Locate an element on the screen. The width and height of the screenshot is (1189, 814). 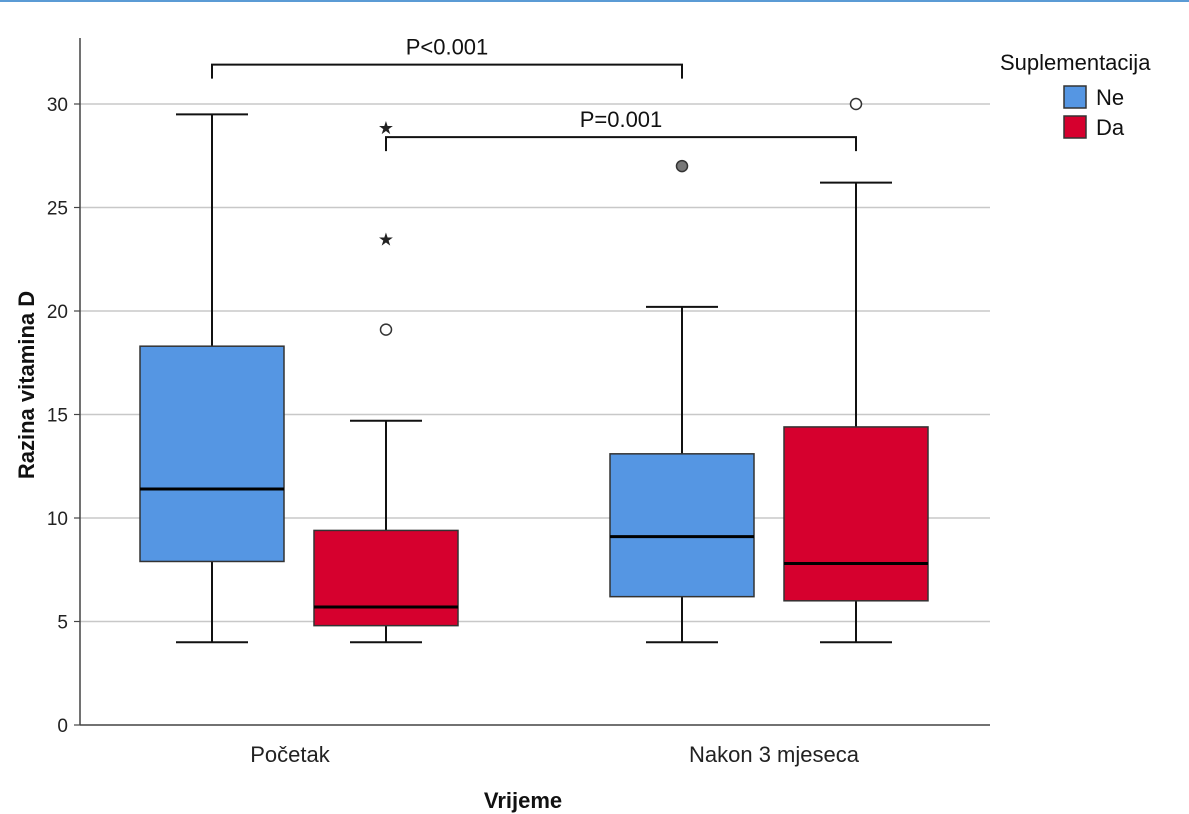
significance-bracket: P=0.001 is located at coordinates (621, 129).